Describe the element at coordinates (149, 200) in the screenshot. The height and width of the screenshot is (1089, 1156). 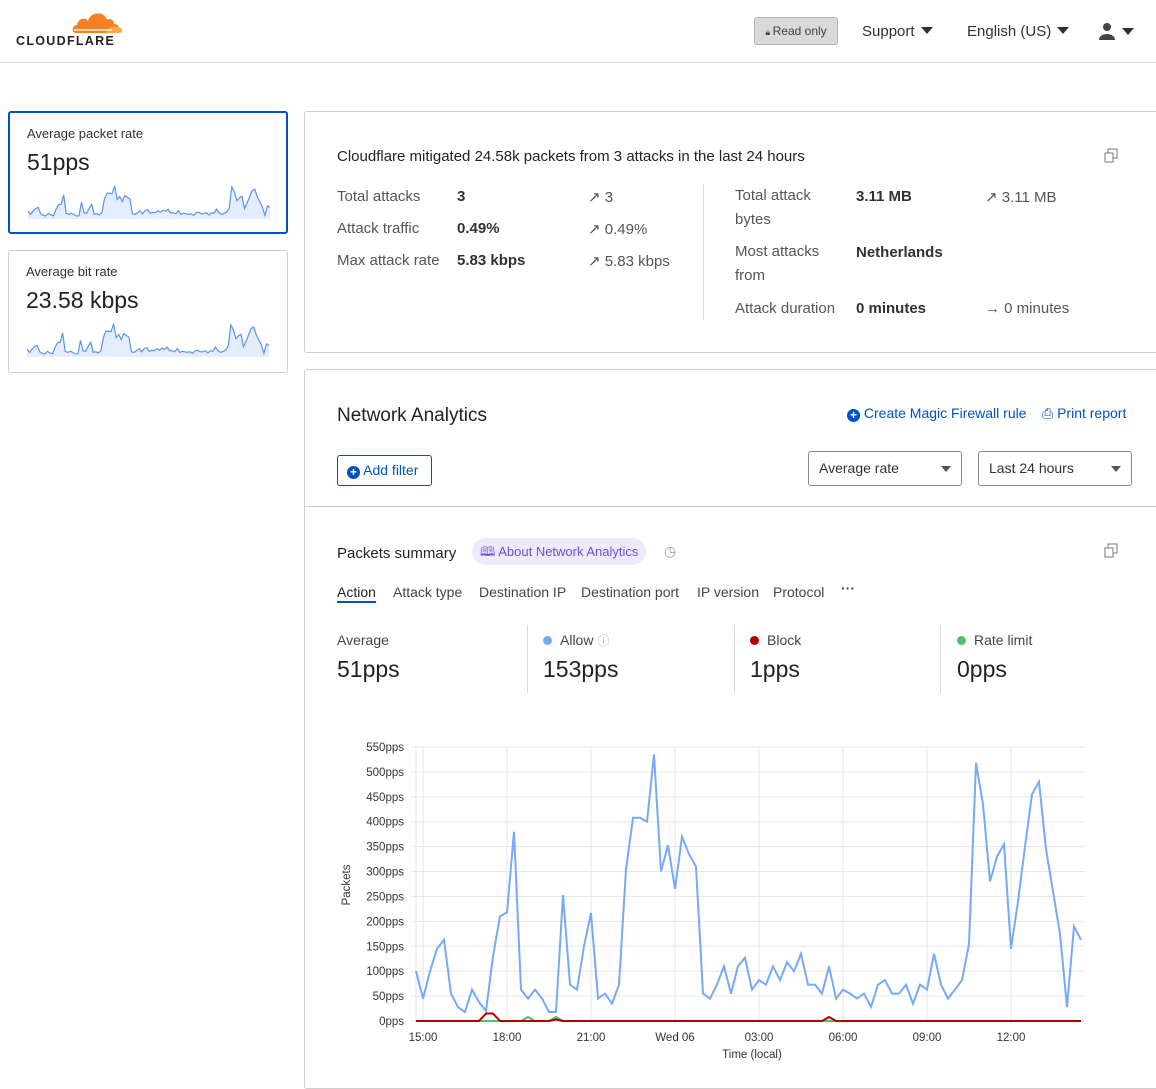
I see `sparkline` at that location.